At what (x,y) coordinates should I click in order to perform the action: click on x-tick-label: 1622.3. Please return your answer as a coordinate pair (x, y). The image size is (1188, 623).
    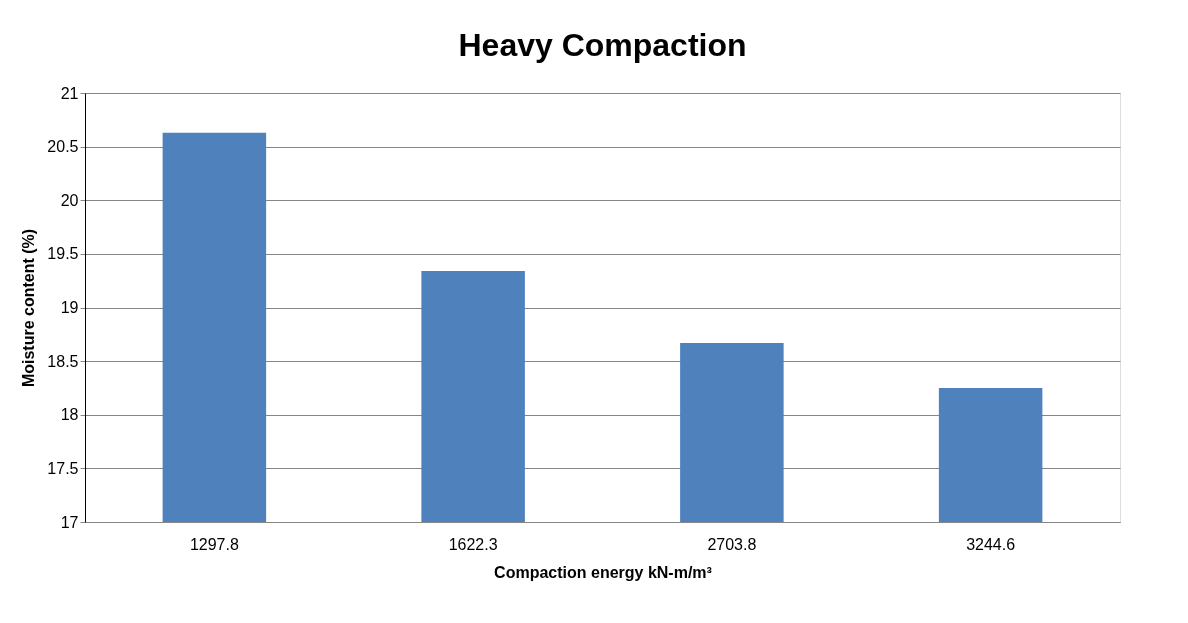
    Looking at the image, I should click on (473, 544).